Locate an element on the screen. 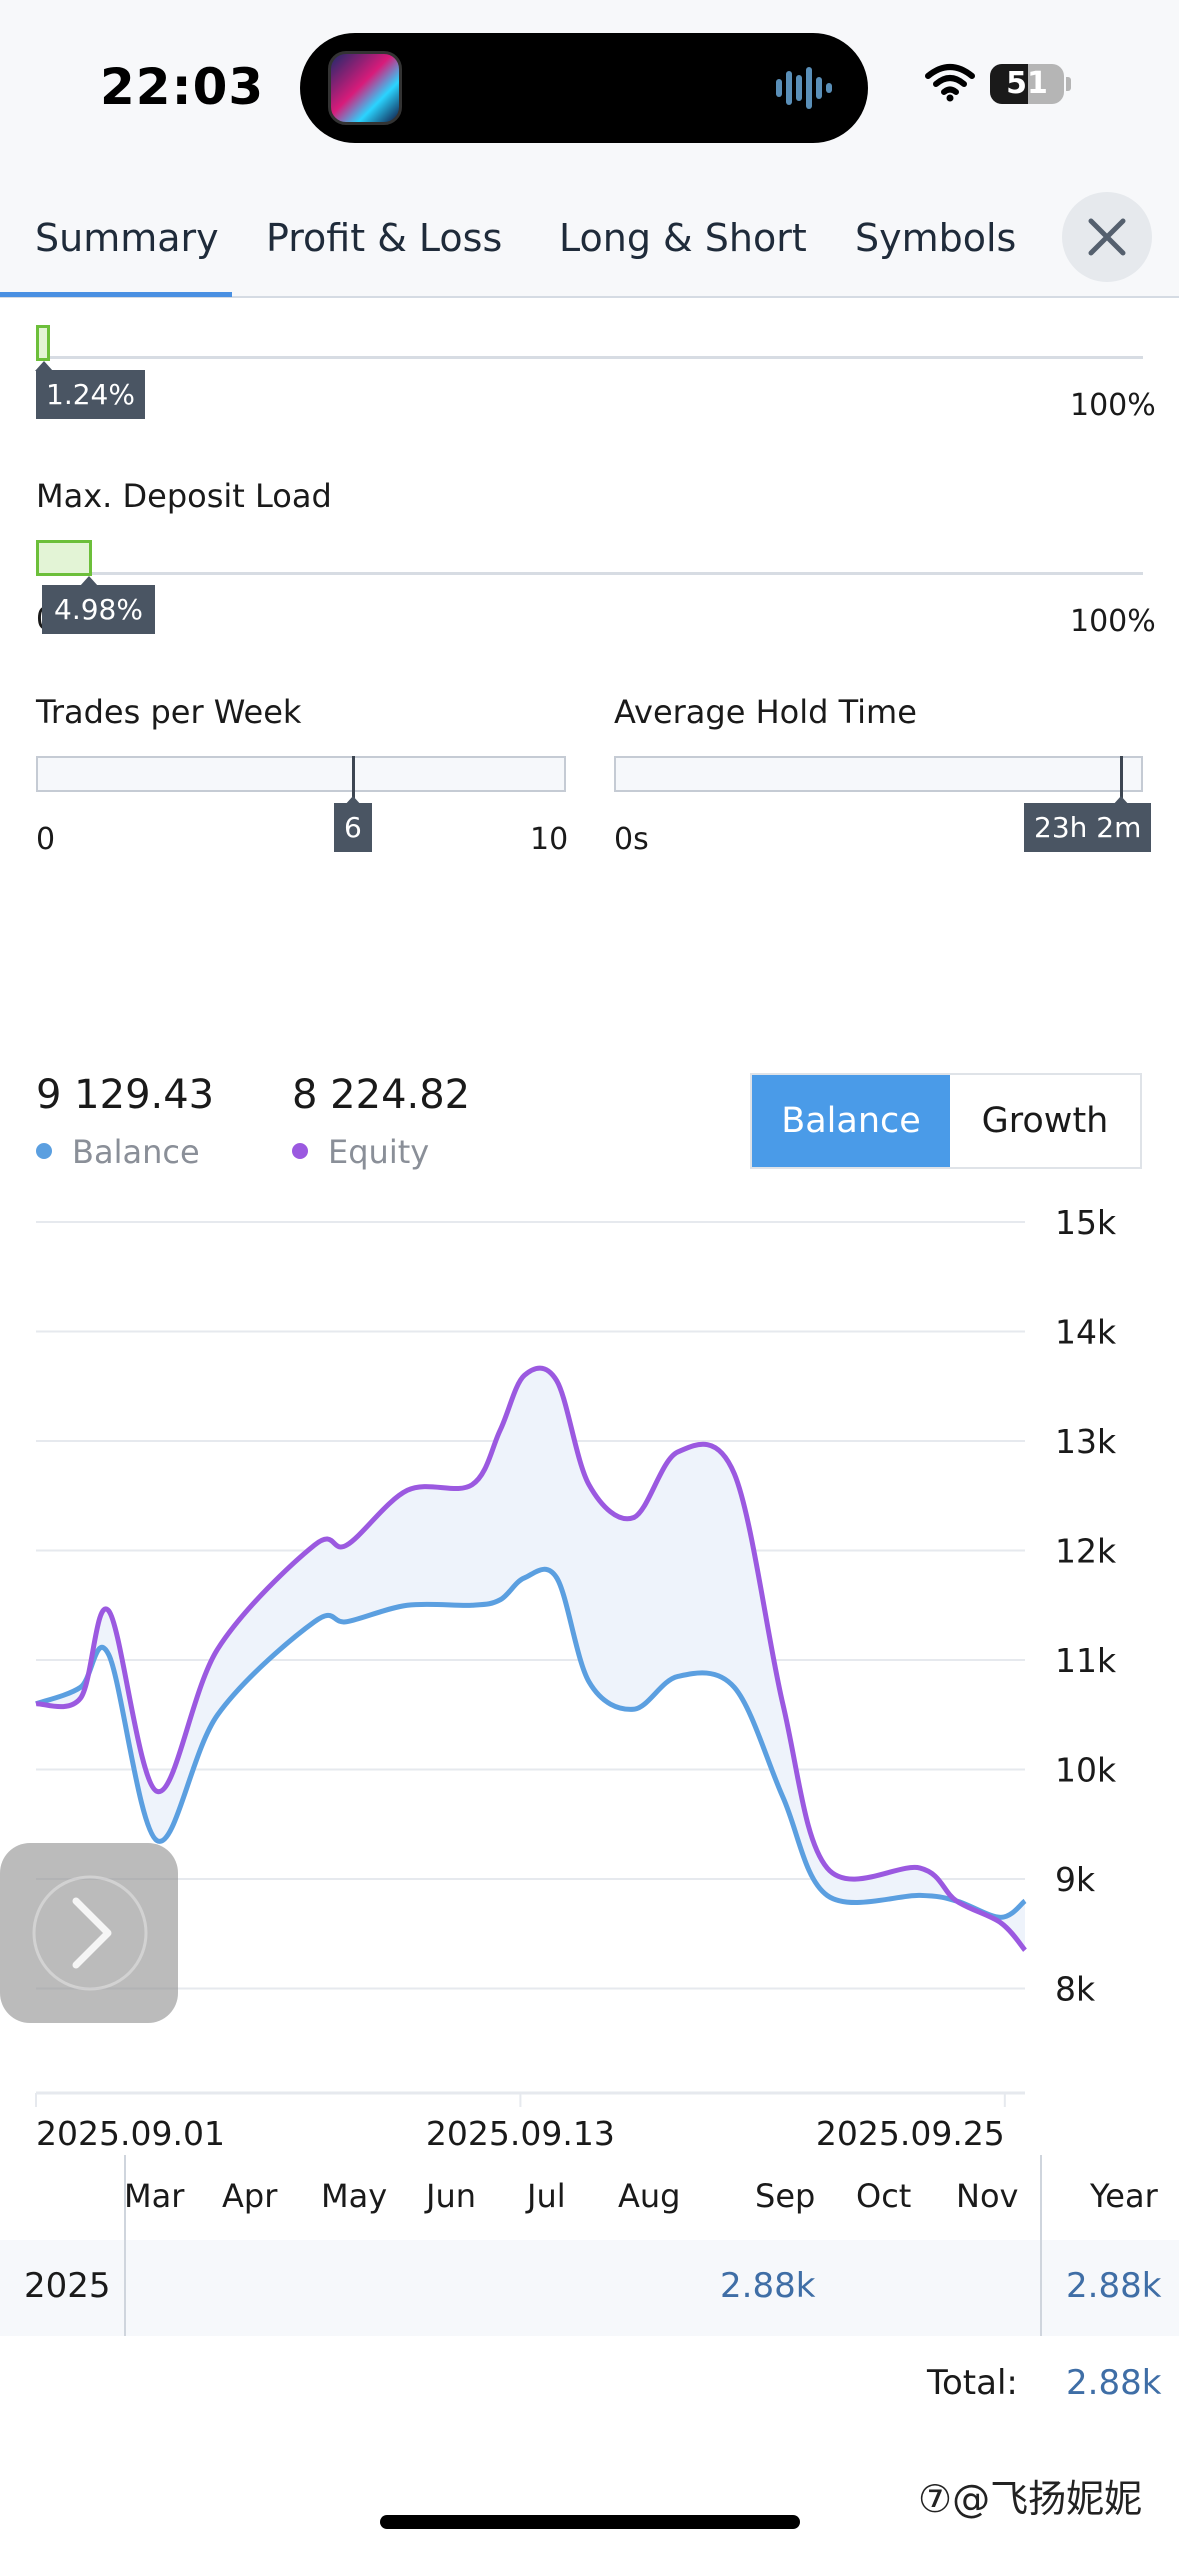 The width and height of the screenshot is (1179, 2556). tab-long-short: Long & Short is located at coordinates (683, 238).